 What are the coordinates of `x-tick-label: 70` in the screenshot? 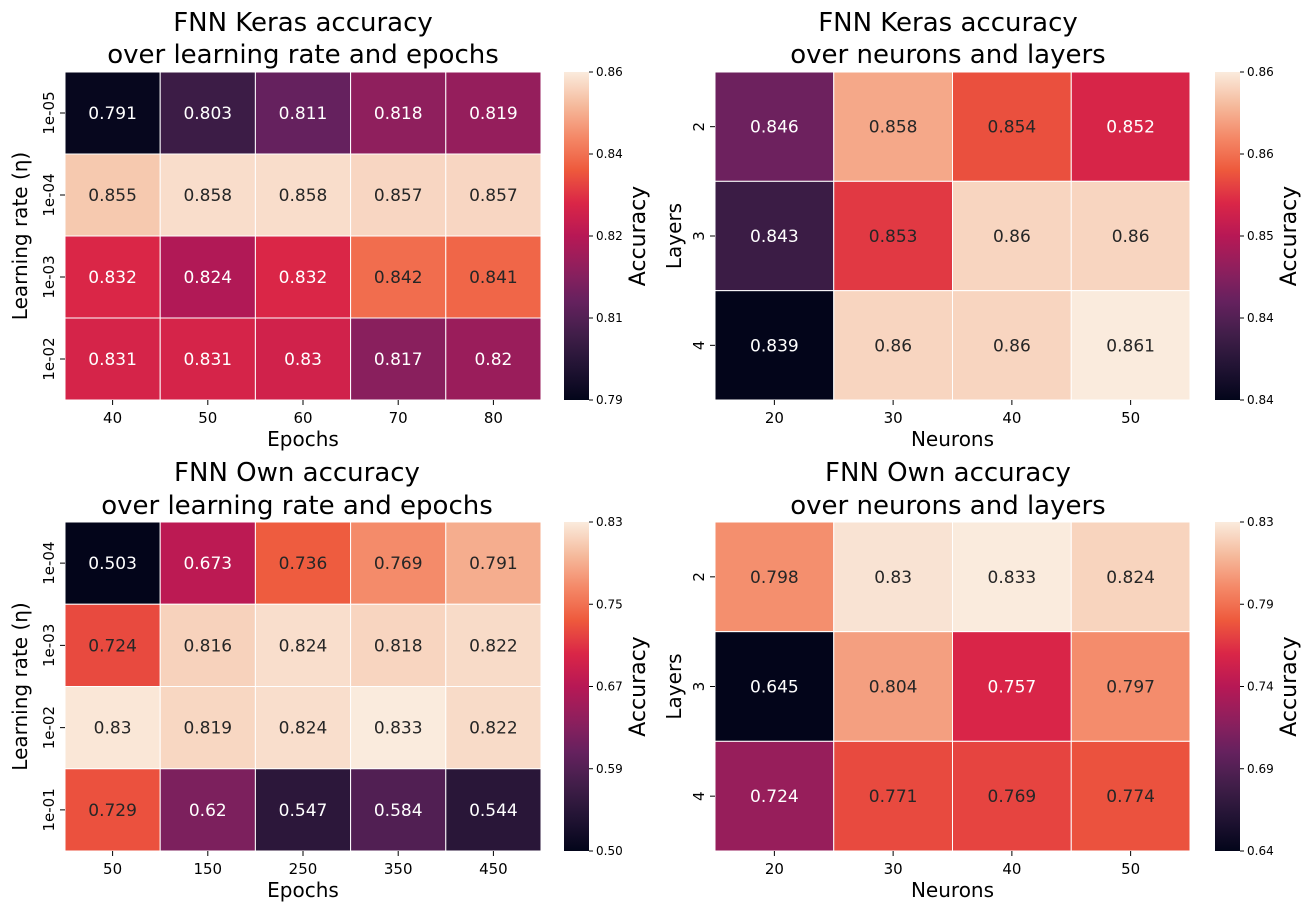 It's located at (398, 418).